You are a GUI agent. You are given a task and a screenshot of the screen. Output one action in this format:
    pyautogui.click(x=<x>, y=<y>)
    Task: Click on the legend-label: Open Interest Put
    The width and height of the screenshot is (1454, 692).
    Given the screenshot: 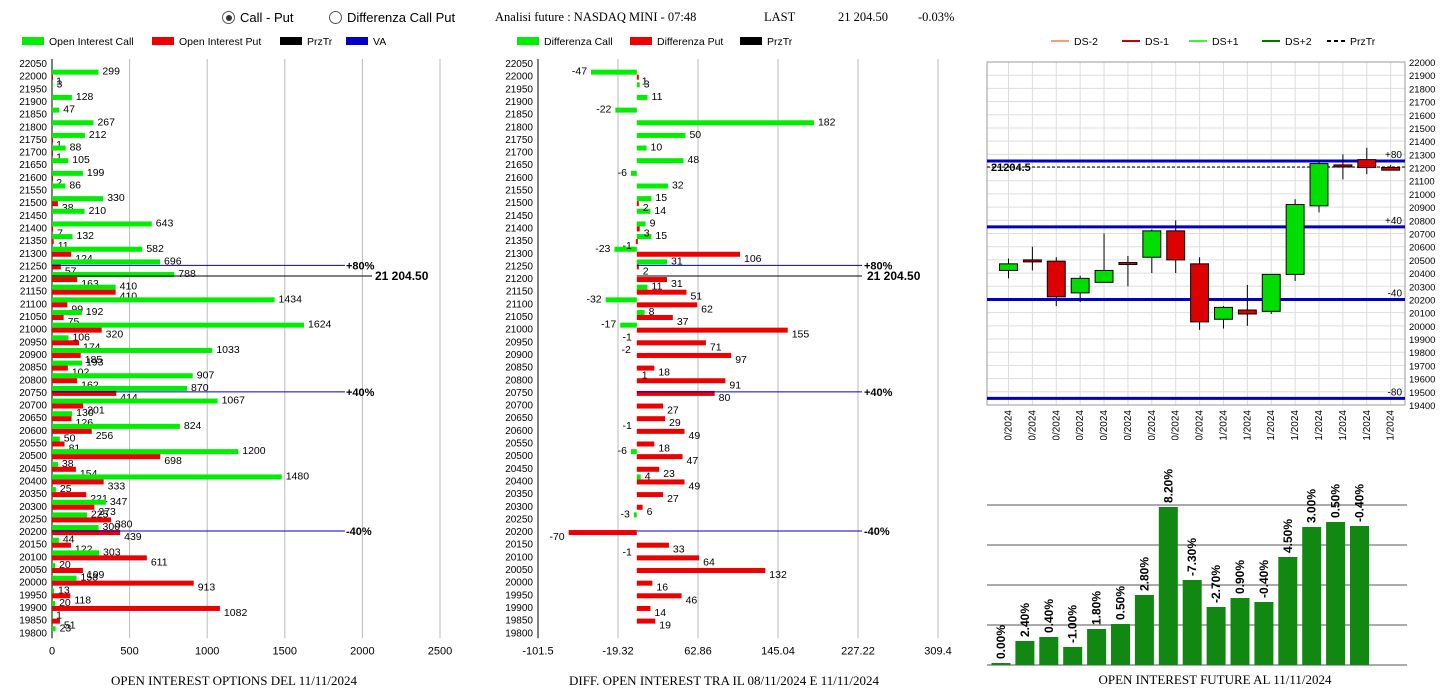 What is the action you would take?
    pyautogui.click(x=220, y=42)
    